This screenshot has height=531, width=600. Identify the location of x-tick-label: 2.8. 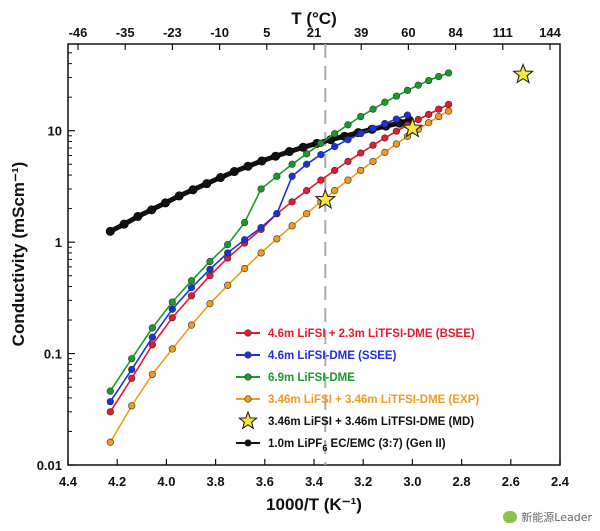
(462, 481).